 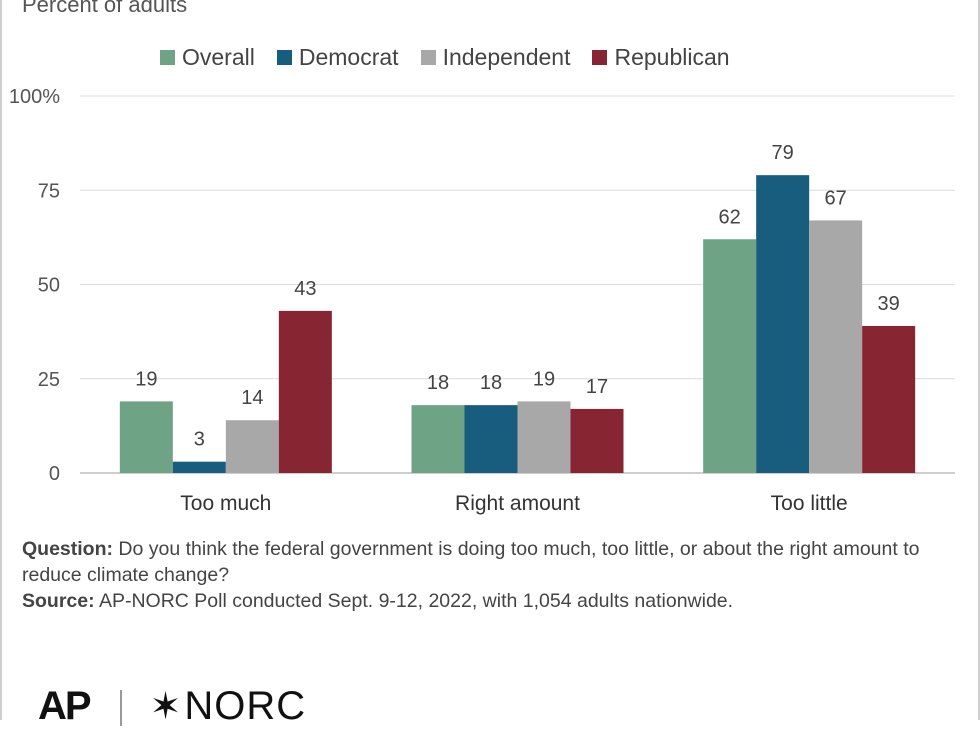 I want to click on data-label: 62, so click(x=730, y=217).